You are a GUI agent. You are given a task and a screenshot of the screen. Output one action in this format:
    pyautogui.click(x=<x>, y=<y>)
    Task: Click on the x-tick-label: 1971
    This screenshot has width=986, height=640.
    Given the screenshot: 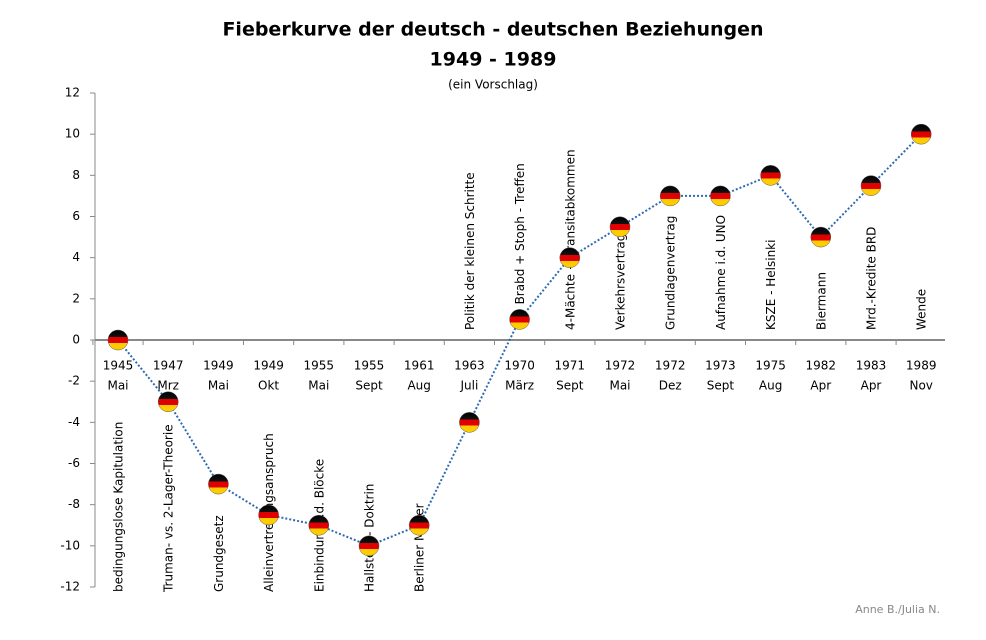 What is the action you would take?
    pyautogui.click(x=570, y=366)
    